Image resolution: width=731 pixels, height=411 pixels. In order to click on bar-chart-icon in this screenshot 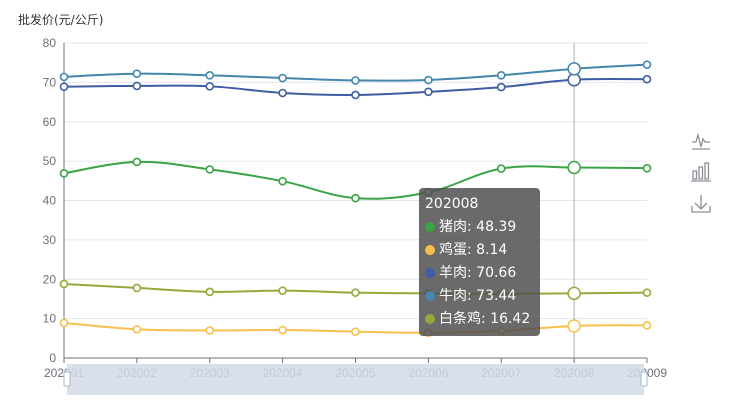, I will do `click(701, 172)`.